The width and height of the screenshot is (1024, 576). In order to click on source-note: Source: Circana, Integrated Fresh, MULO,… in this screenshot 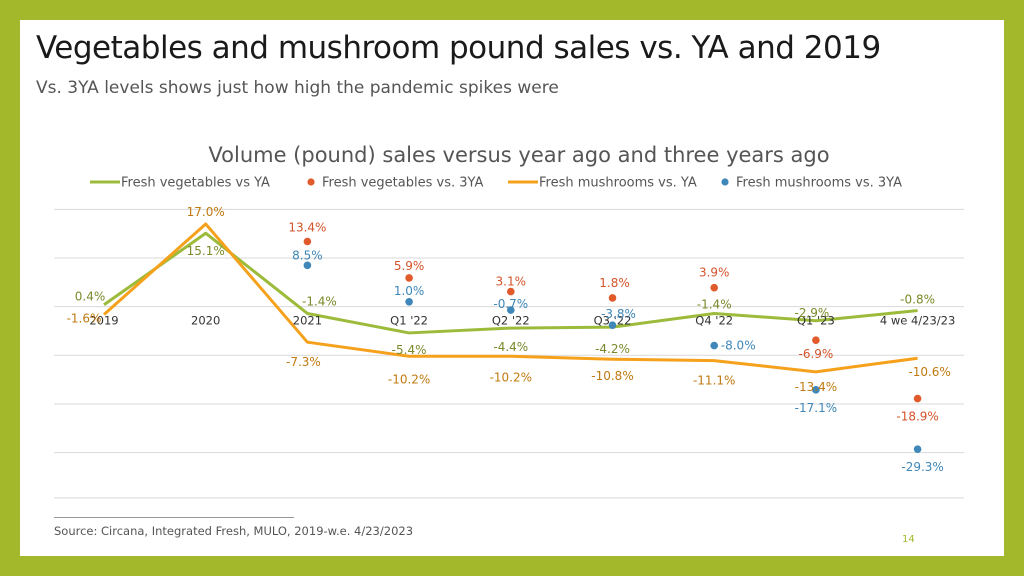, I will do `click(234, 531)`.